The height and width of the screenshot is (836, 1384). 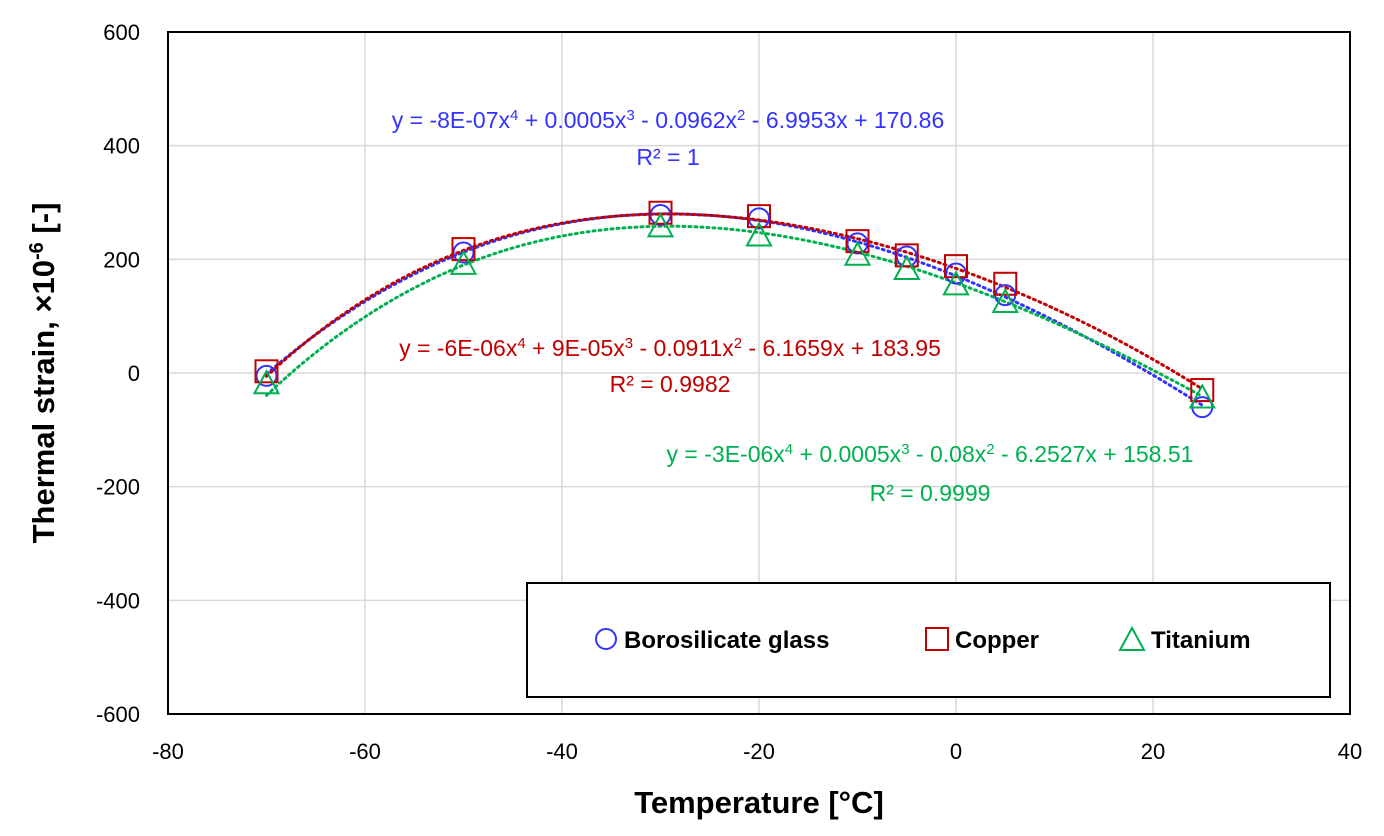 What do you see at coordinates (43, 401) in the screenshot?
I see `y-axis-title-main: Thermal strain, ×10` at bounding box center [43, 401].